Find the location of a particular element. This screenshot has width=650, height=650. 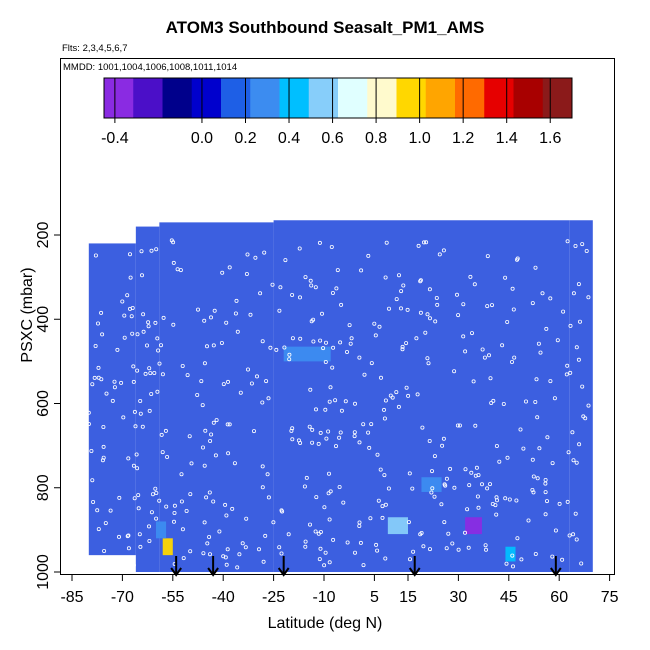

y-tick-label: 800 is located at coordinates (43, 487).